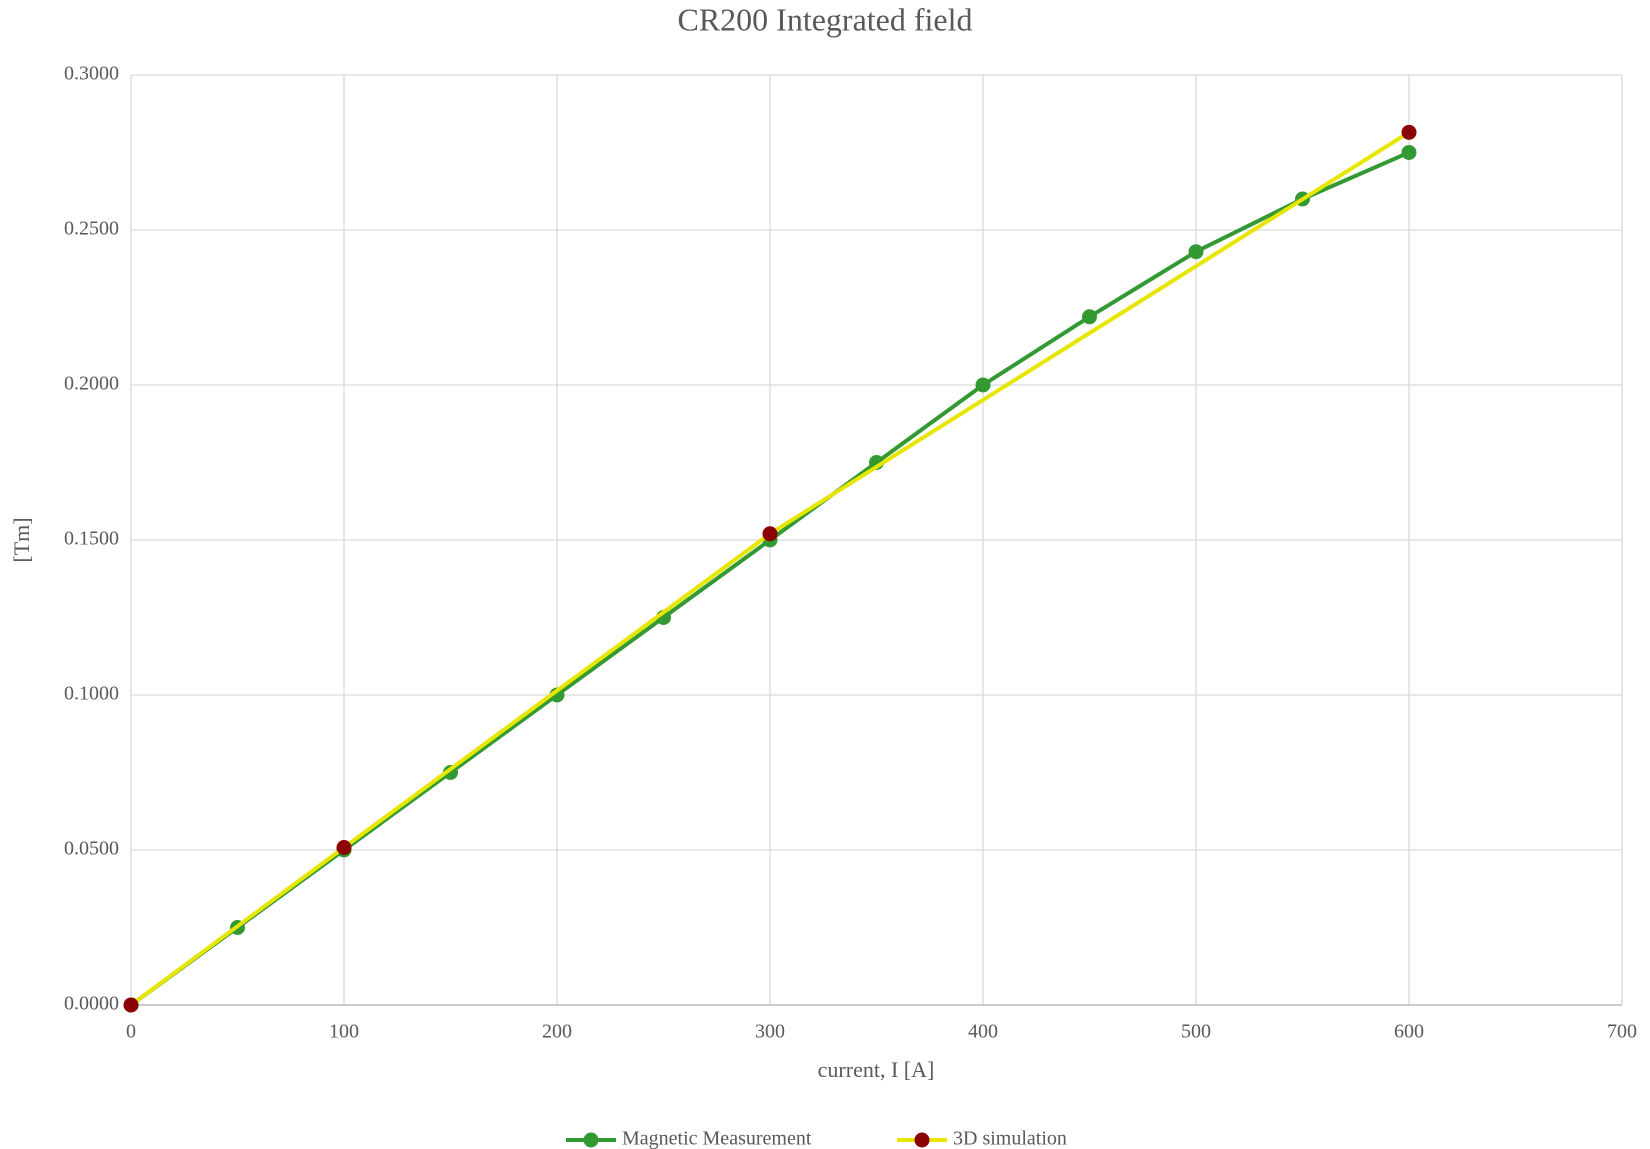 The image size is (1650, 1149). Describe the element at coordinates (983, 1032) in the screenshot. I see `x-tick-label: 400` at that location.